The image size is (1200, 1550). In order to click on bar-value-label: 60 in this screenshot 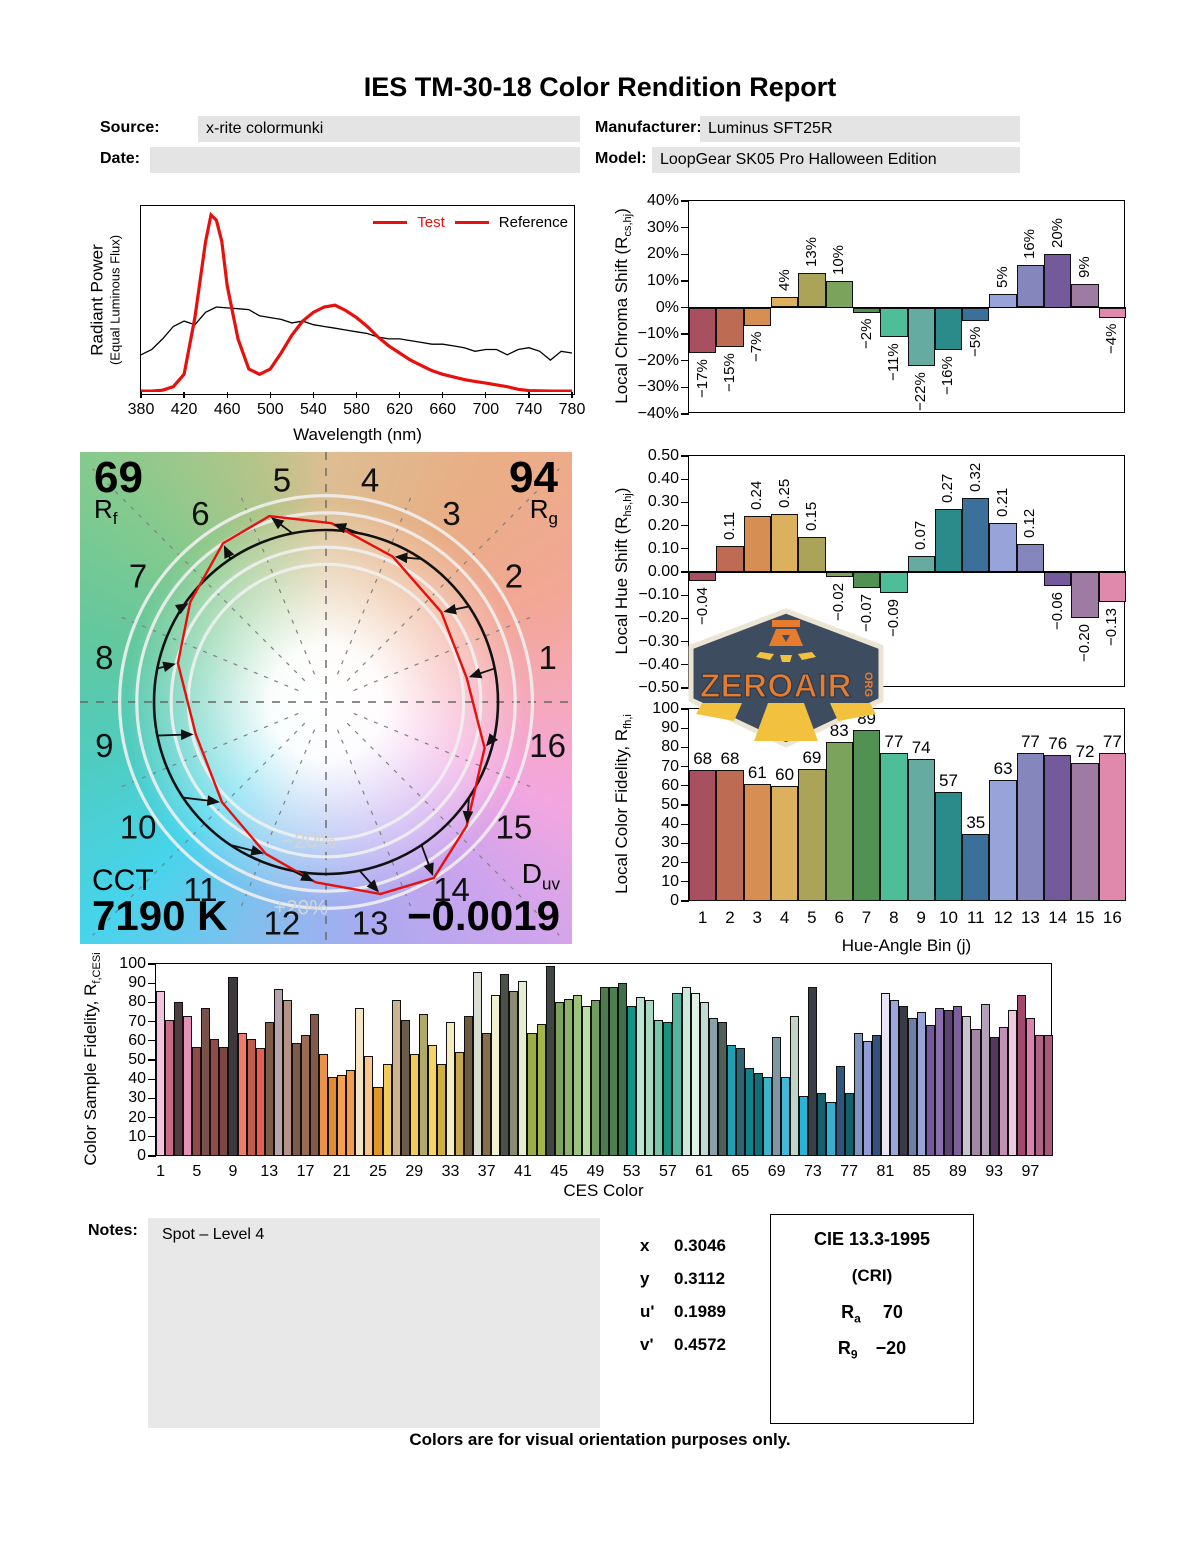, I will do `click(785, 774)`.